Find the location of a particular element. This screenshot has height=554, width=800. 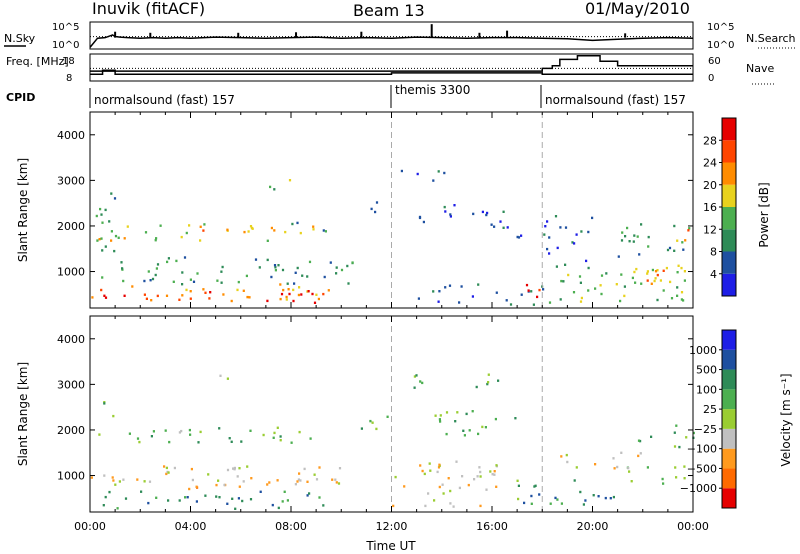

power-ytick-label-2000: 2000 is located at coordinates (71, 226).